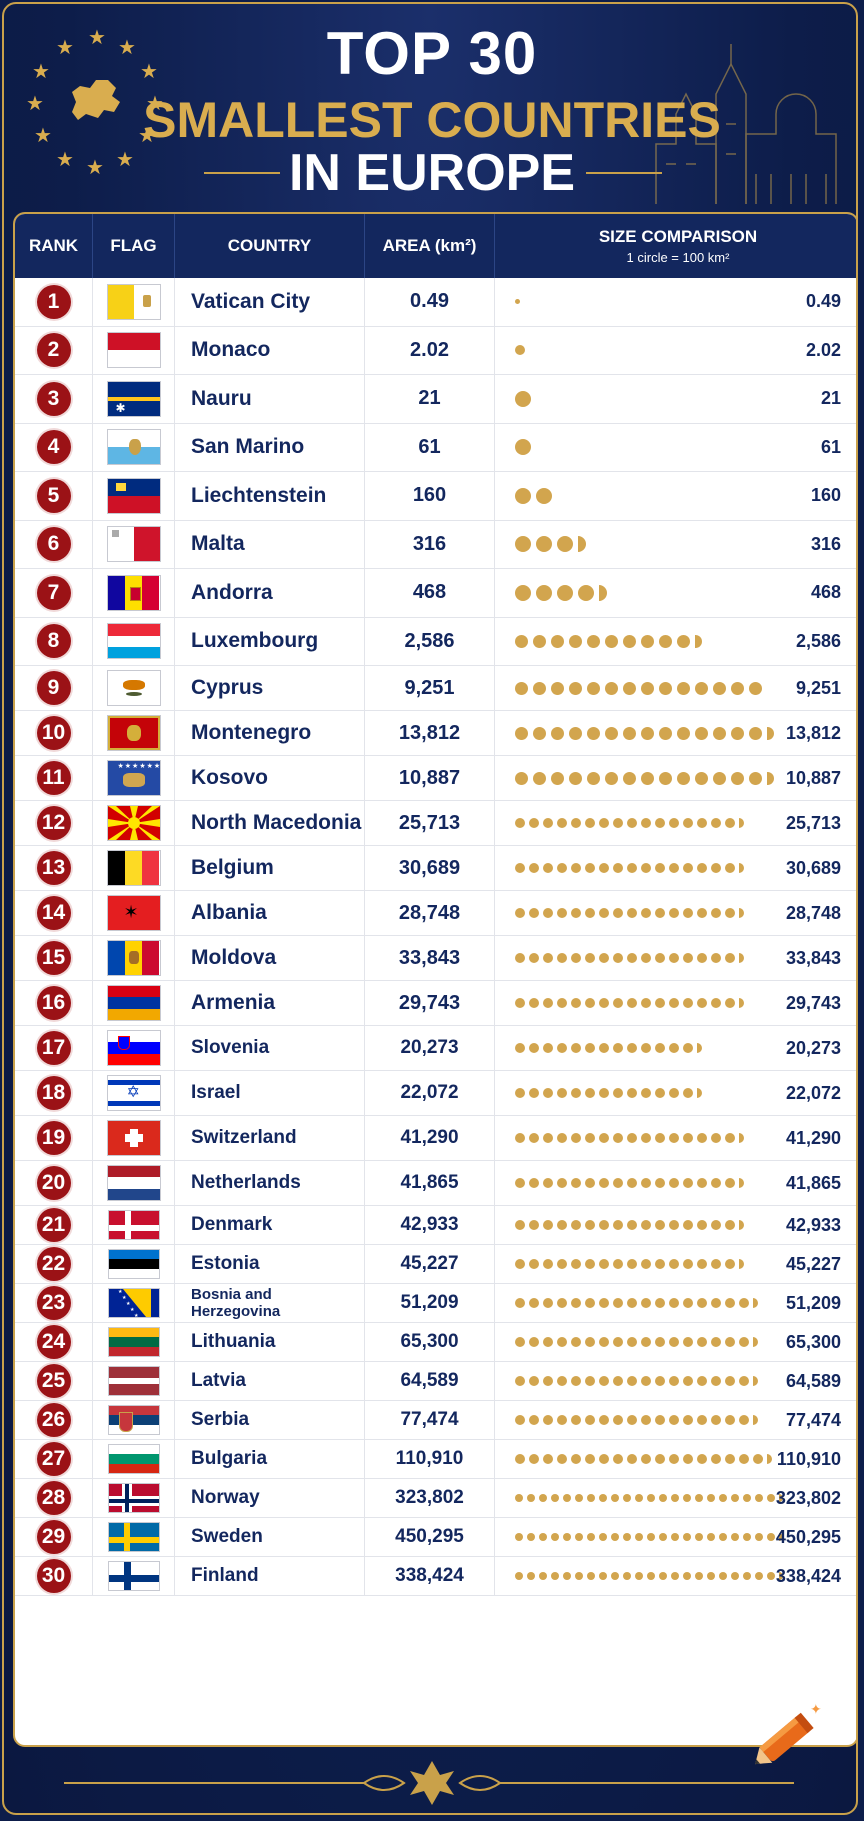 This screenshot has height=1821, width=864. What do you see at coordinates (675, 1264) in the screenshot?
I see `size-comparison-cell: 45,227` at bounding box center [675, 1264].